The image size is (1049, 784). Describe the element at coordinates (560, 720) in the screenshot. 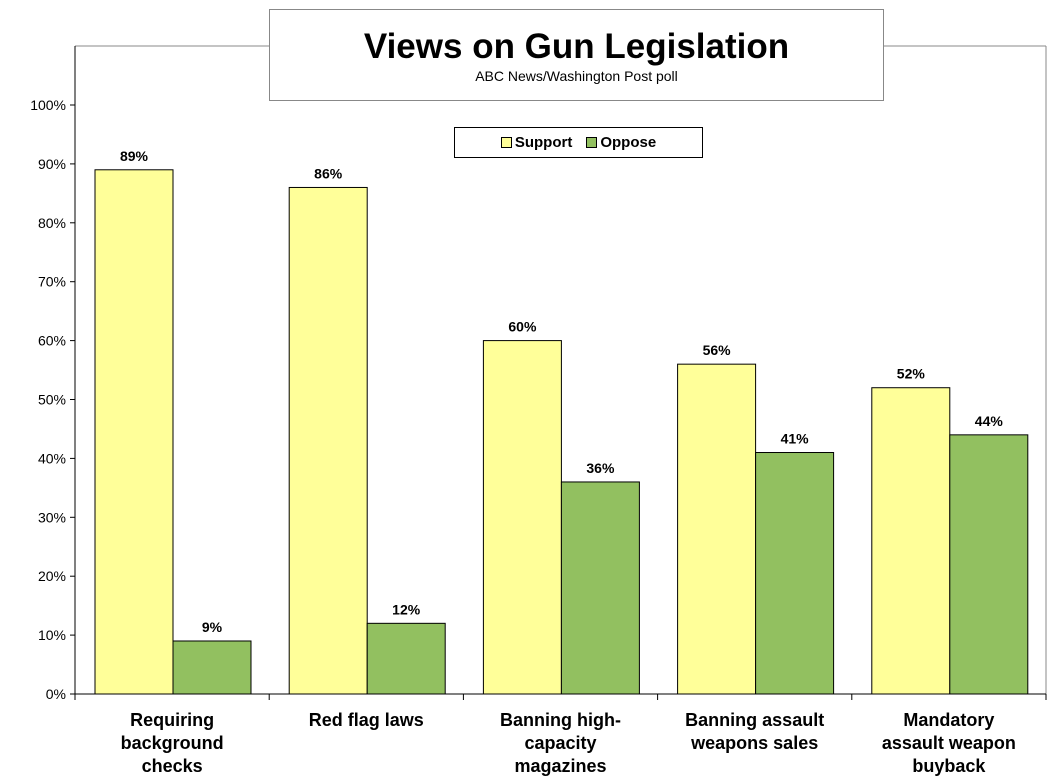

I see `category-label: Banning high-` at that location.